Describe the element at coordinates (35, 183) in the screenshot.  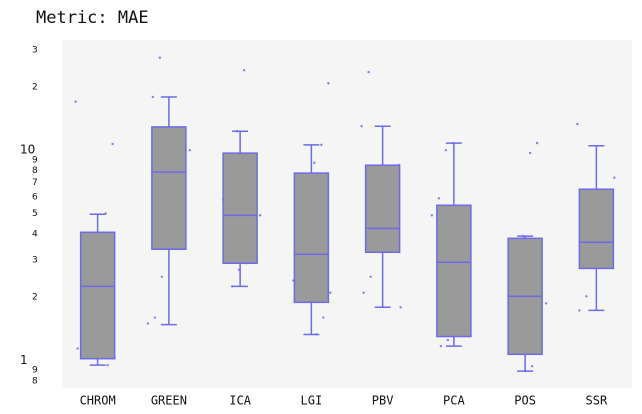
I see `y-tick-label: 7` at that location.